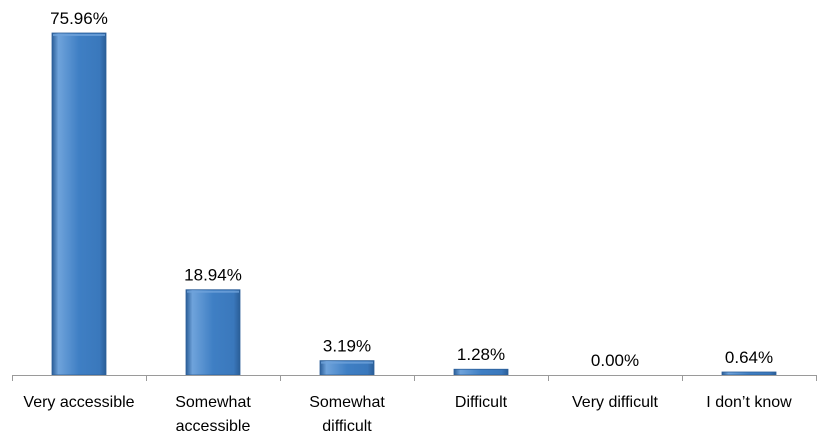  I want to click on category-label-line: accessible, so click(213, 426).